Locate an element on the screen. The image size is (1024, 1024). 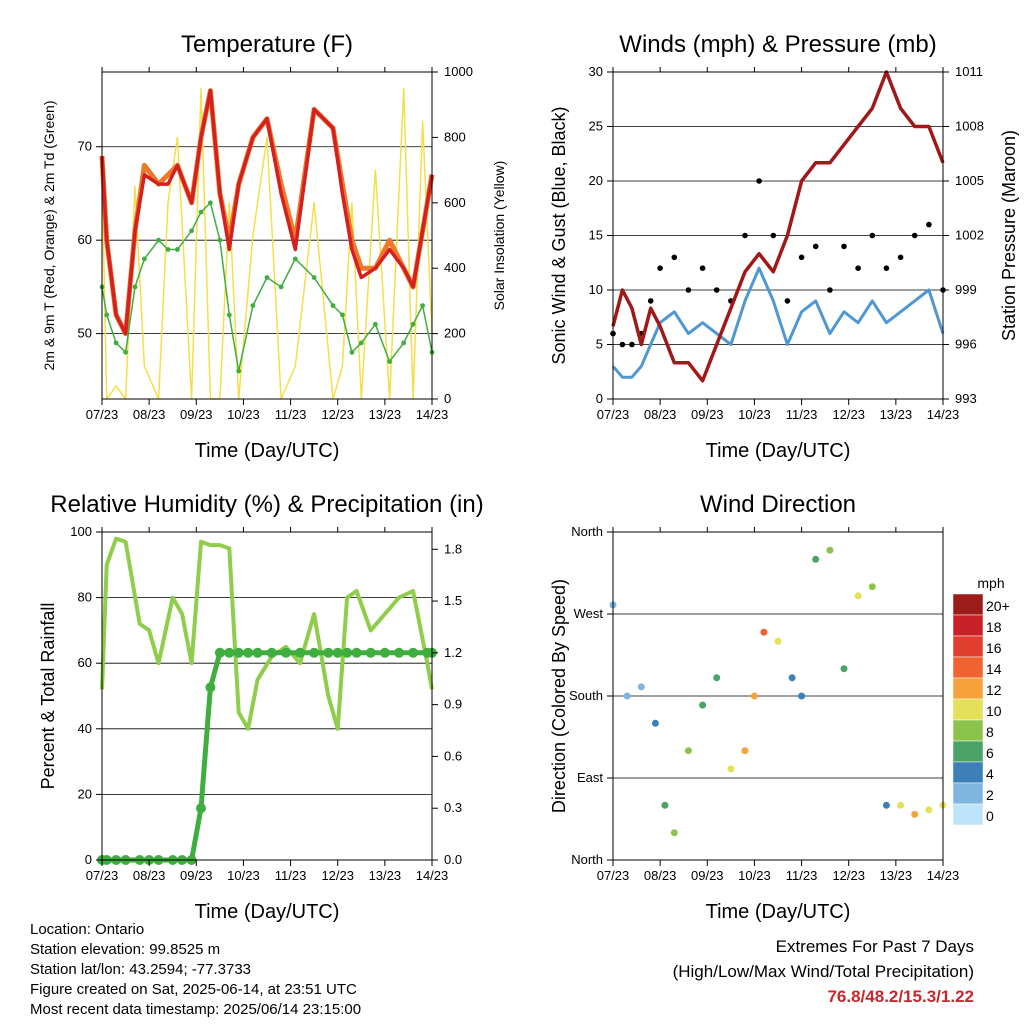
legend-label: 2 is located at coordinates (990, 795).